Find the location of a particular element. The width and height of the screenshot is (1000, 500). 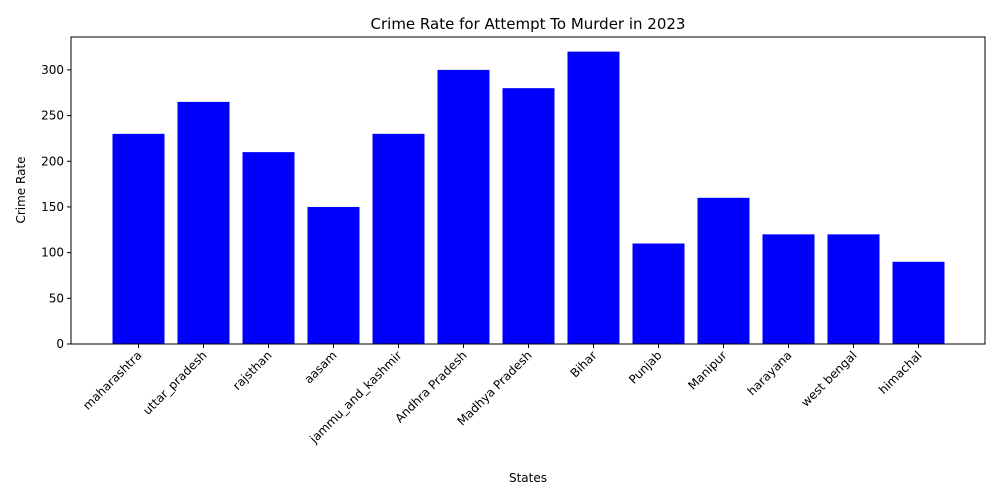

x-tick-label-10: harayana is located at coordinates (770, 373).